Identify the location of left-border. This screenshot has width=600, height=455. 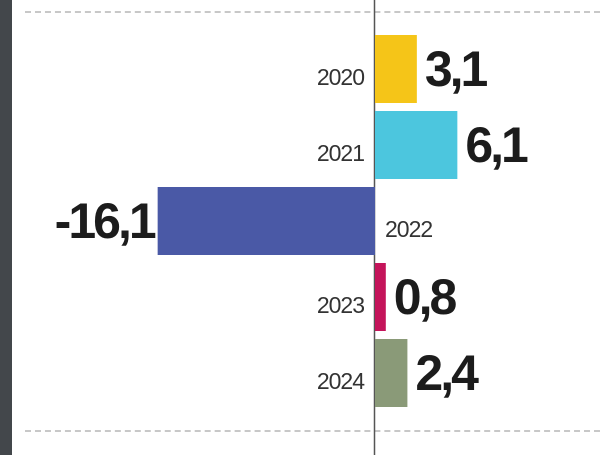
(6, 227).